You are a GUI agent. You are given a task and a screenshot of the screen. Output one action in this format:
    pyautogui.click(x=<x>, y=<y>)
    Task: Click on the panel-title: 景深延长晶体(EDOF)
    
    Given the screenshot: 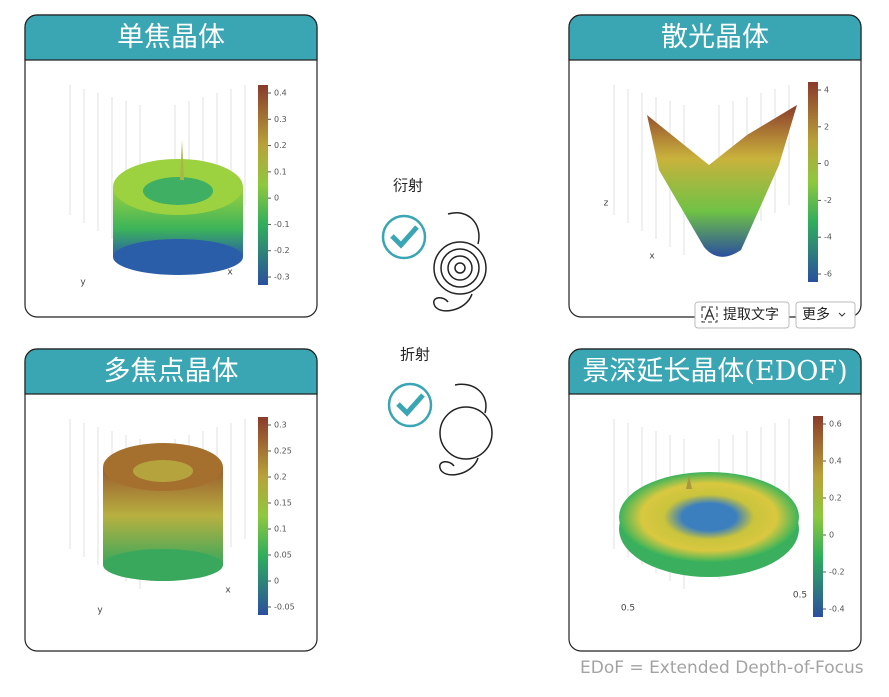 What is the action you would take?
    pyautogui.click(x=714, y=371)
    